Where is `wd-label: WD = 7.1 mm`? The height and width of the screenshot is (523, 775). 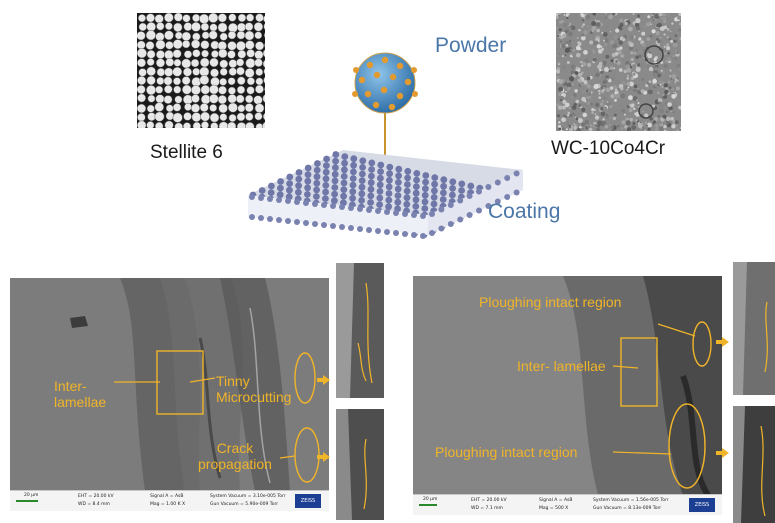
wd-label: WD = 7.1 mm is located at coordinates (487, 508).